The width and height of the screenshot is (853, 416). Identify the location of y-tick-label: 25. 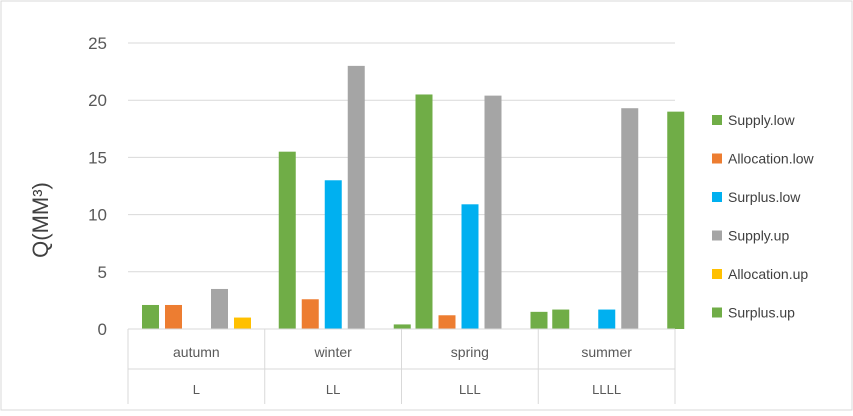
(97, 43).